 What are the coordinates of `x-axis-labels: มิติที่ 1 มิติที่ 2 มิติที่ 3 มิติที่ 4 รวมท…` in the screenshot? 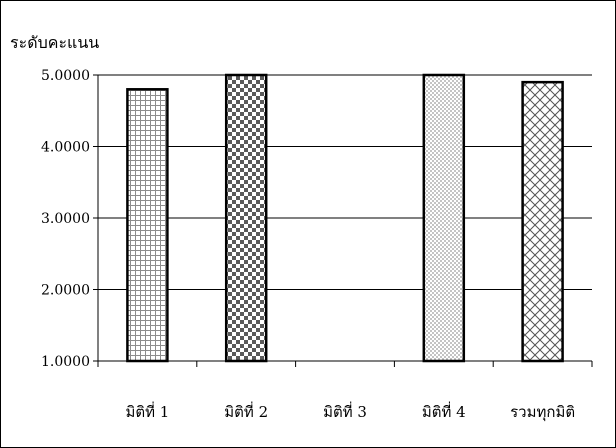 It's located at (350, 411).